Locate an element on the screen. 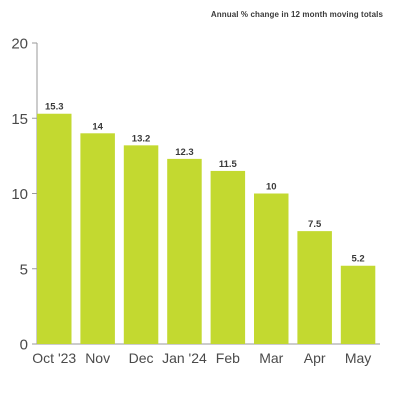  x-tick-label: May is located at coordinates (358, 358).